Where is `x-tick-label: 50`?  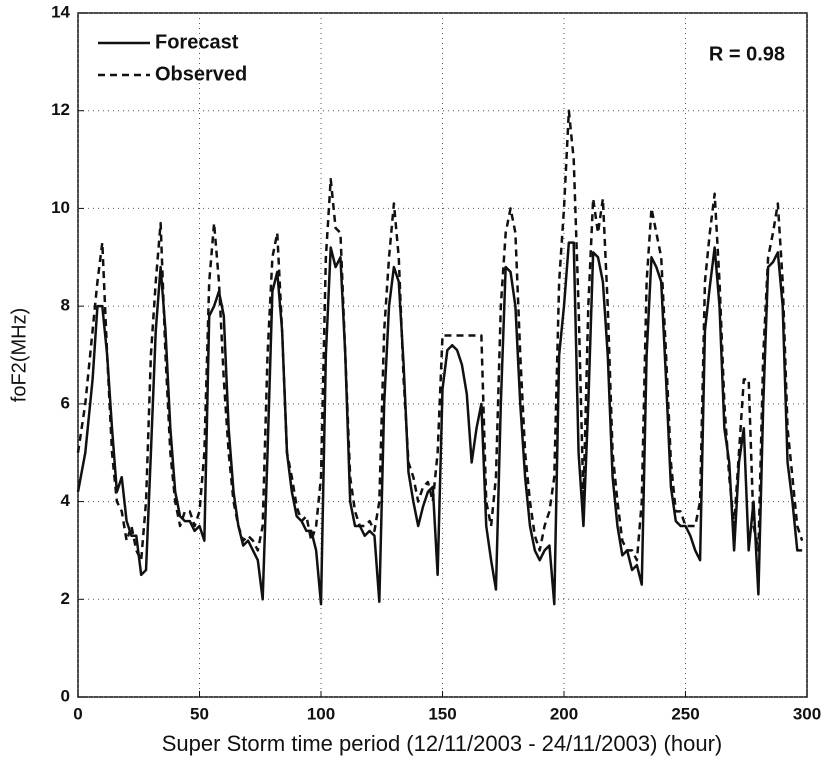 x-tick-label: 50 is located at coordinates (199, 713).